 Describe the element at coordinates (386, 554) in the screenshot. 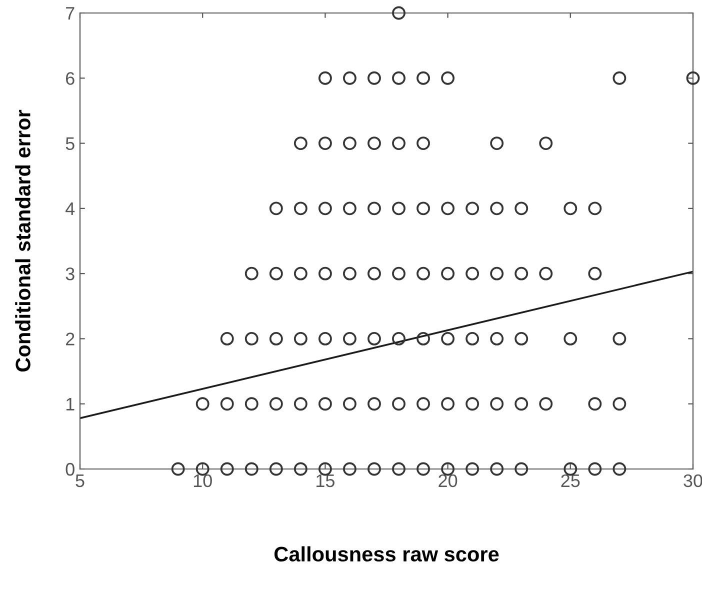

I see `x-axis-title: Callousness raw score` at that location.